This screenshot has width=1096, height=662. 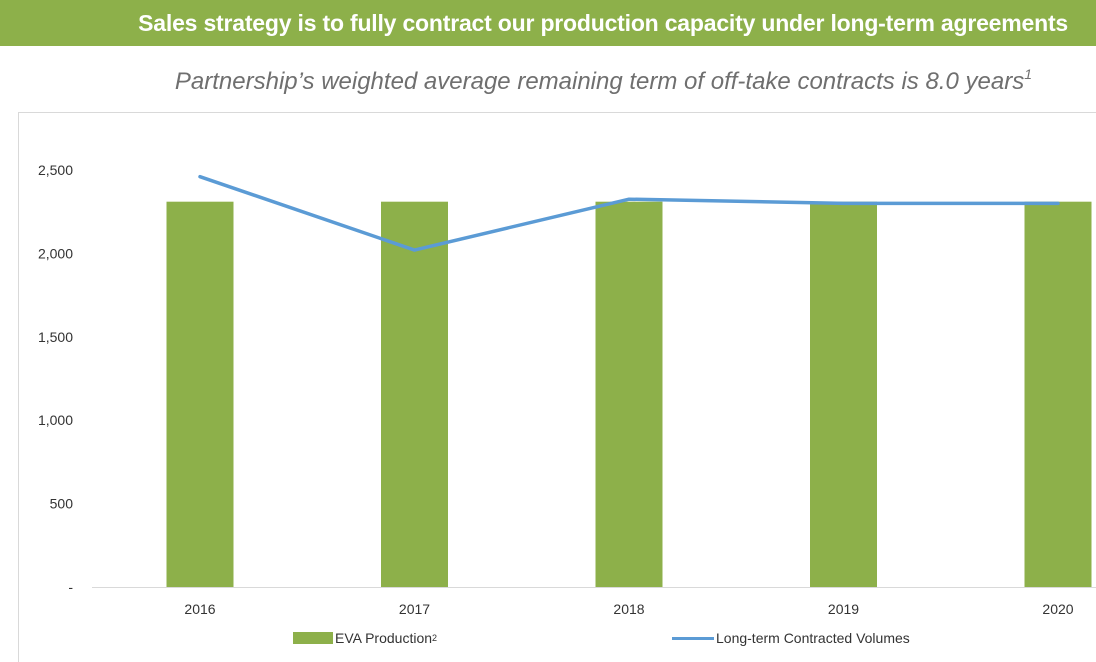 I want to click on legend-item-line: Long-term Contracted Volumes, so click(x=791, y=638).